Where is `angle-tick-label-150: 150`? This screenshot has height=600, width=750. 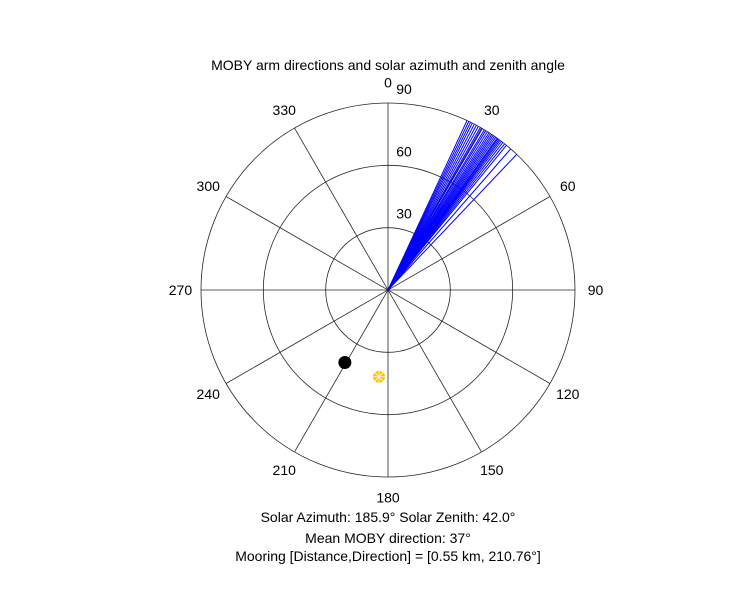 angle-tick-label-150: 150 is located at coordinates (492, 470).